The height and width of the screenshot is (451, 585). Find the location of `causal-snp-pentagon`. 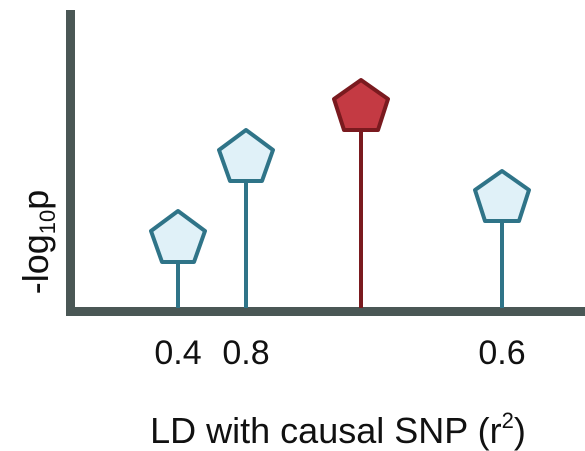

causal-snp-pentagon is located at coordinates (361, 105).